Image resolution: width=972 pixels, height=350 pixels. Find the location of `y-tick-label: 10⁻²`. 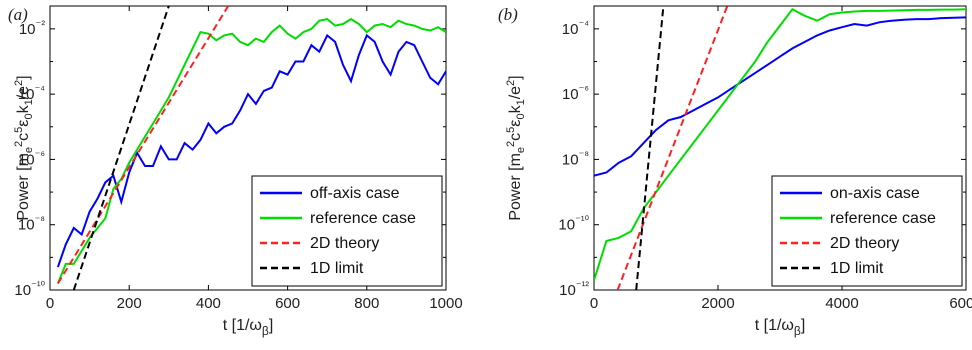

y-tick-label: 10⁻² is located at coordinates (32, 28).